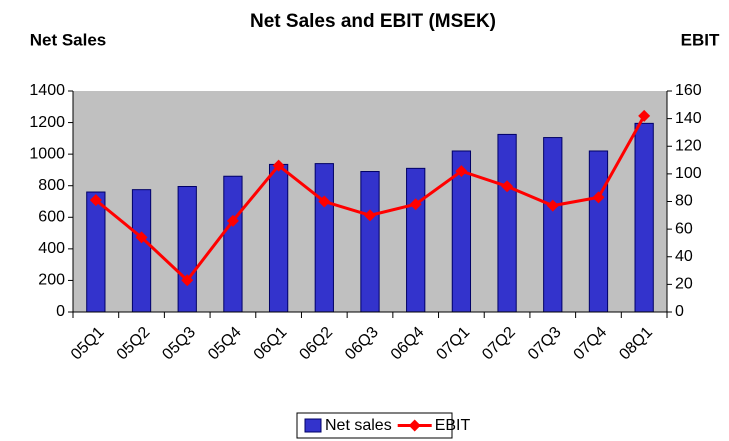  What do you see at coordinates (68, 39) in the screenshot?
I see `y-axis-label: Net Sales` at bounding box center [68, 39].